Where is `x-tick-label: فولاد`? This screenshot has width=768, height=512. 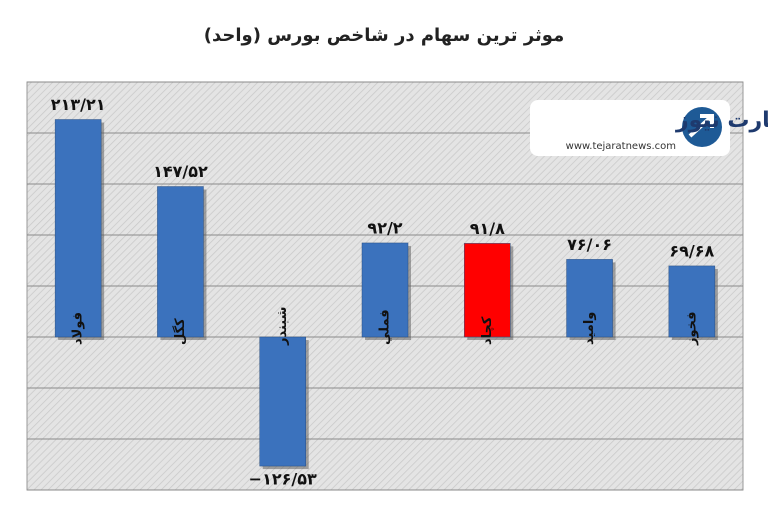 x-tick-label: فولاد is located at coordinates (78, 328).